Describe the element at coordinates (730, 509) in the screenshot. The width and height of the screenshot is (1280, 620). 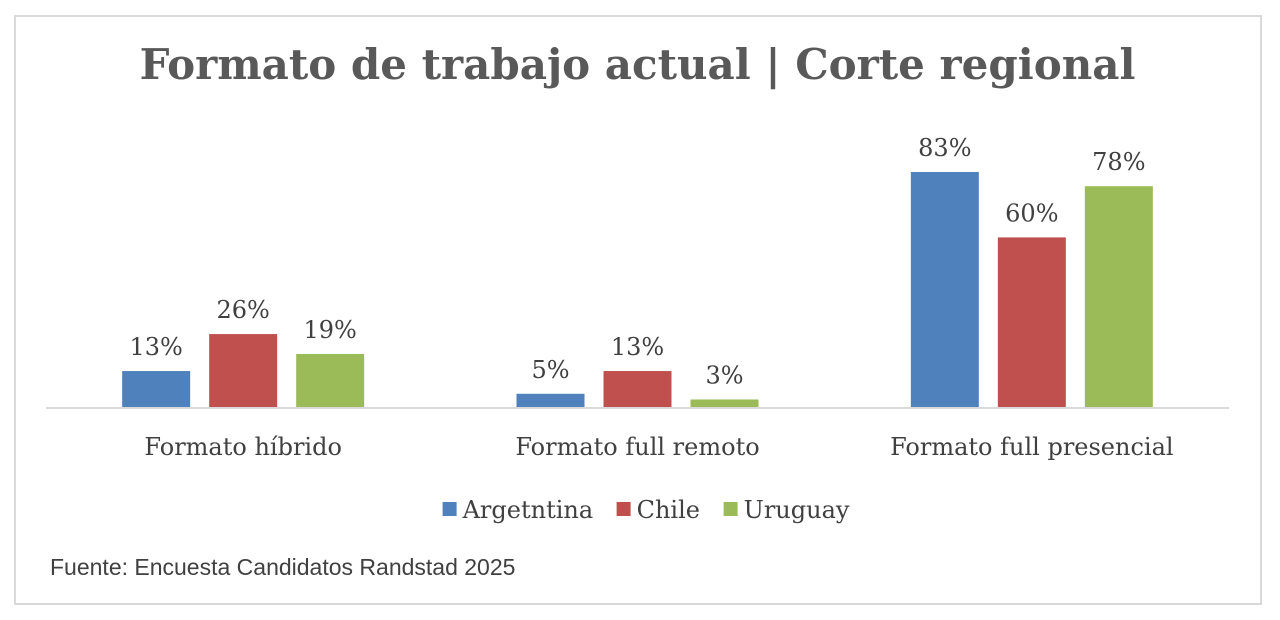
I see `legend-swatch-uruguay` at that location.